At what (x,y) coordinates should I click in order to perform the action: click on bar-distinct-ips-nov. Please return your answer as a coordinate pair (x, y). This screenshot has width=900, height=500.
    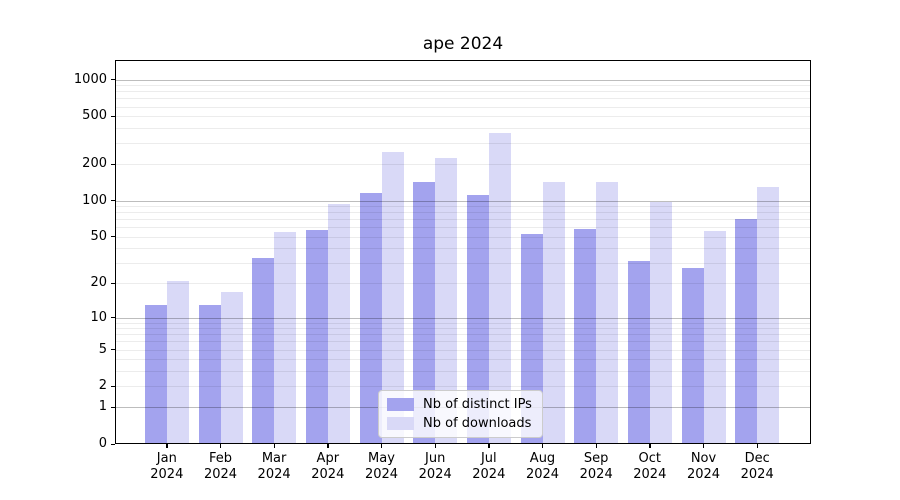
    Looking at the image, I should click on (692, 356).